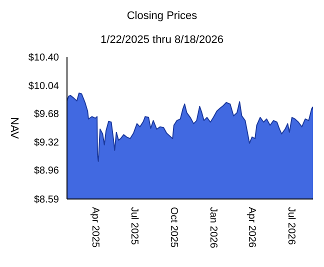 Image resolution: width=324 pixels, height=267 pixels. Describe the element at coordinates (134, 226) in the screenshot. I see `x-tick-label: Jul 2025` at that location.